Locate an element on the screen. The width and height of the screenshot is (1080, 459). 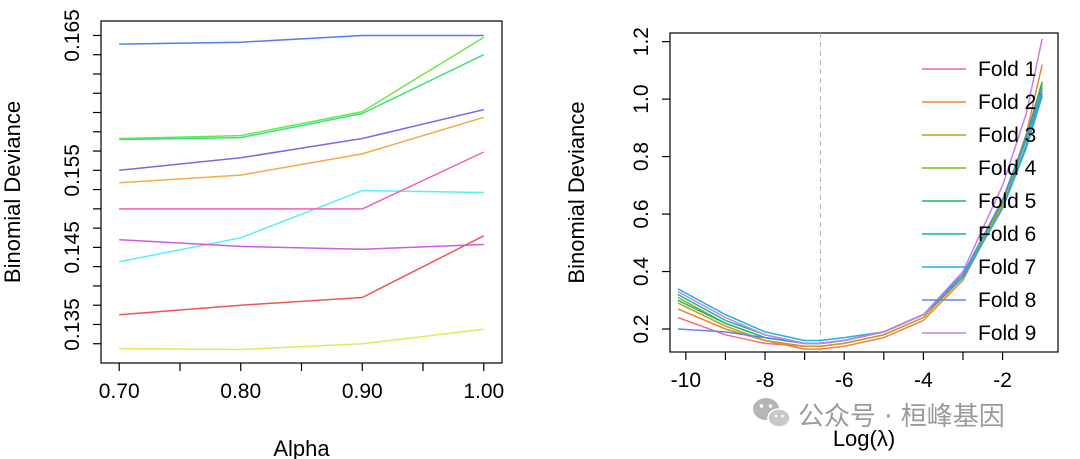
y-axis: 0.135 0.145 0.155 0.165 is located at coordinates (81, 180).